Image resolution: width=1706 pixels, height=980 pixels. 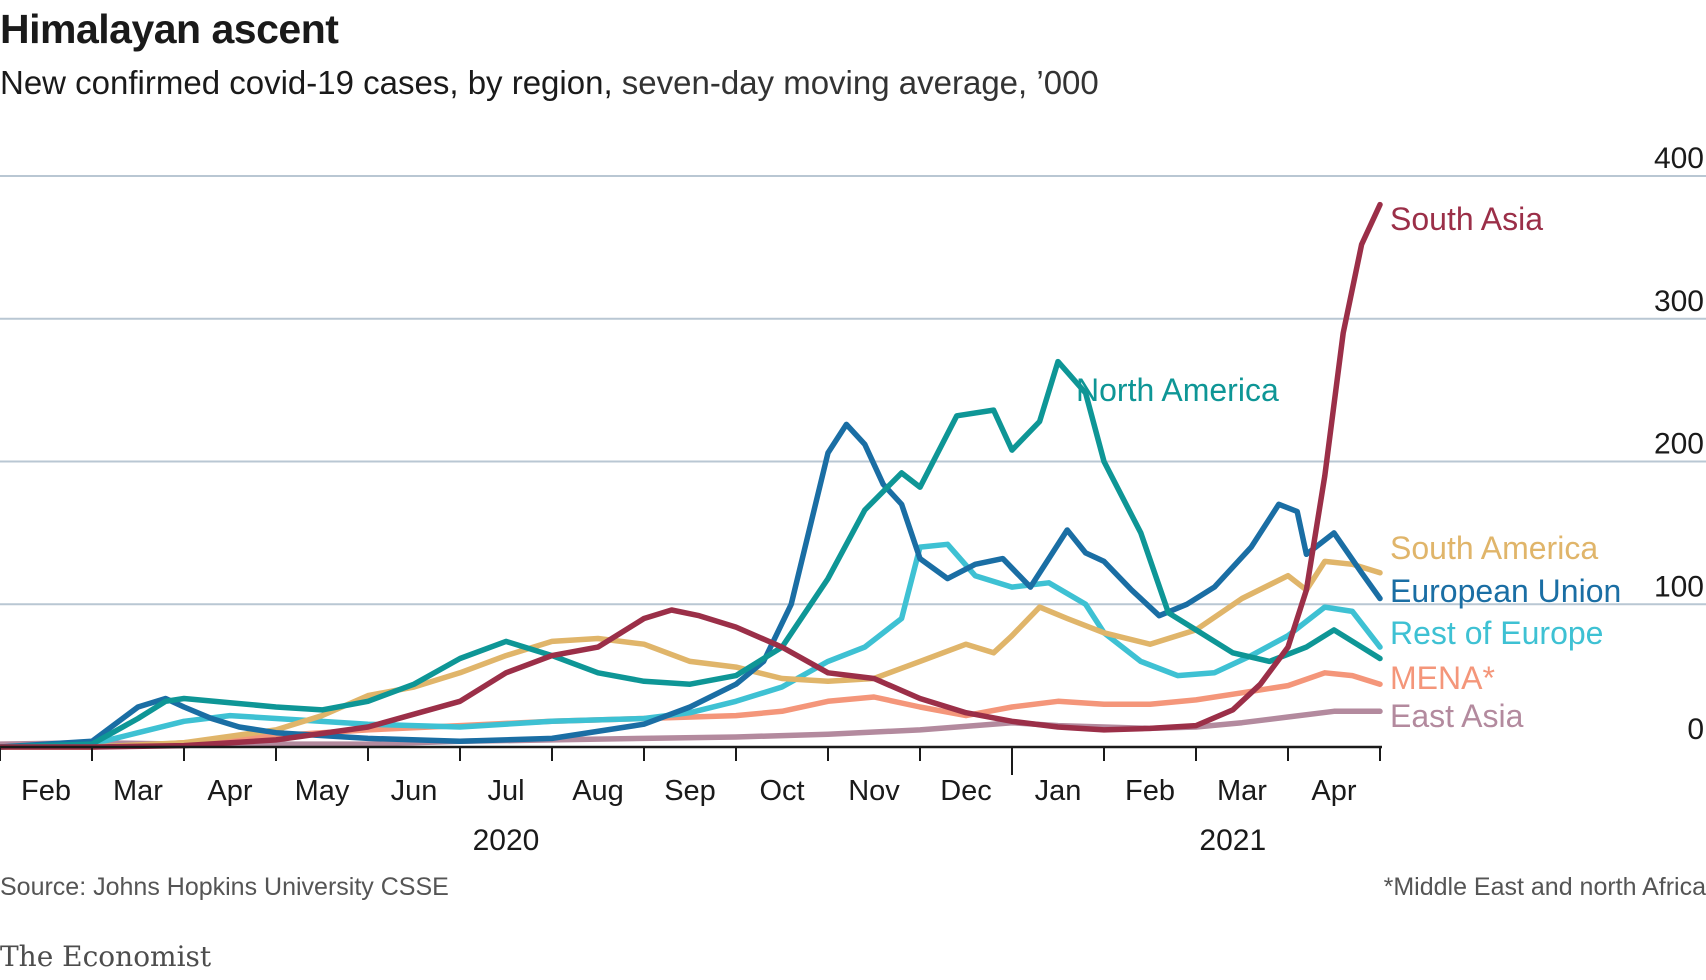 I want to click on series-line-mena, so click(x=691, y=710).